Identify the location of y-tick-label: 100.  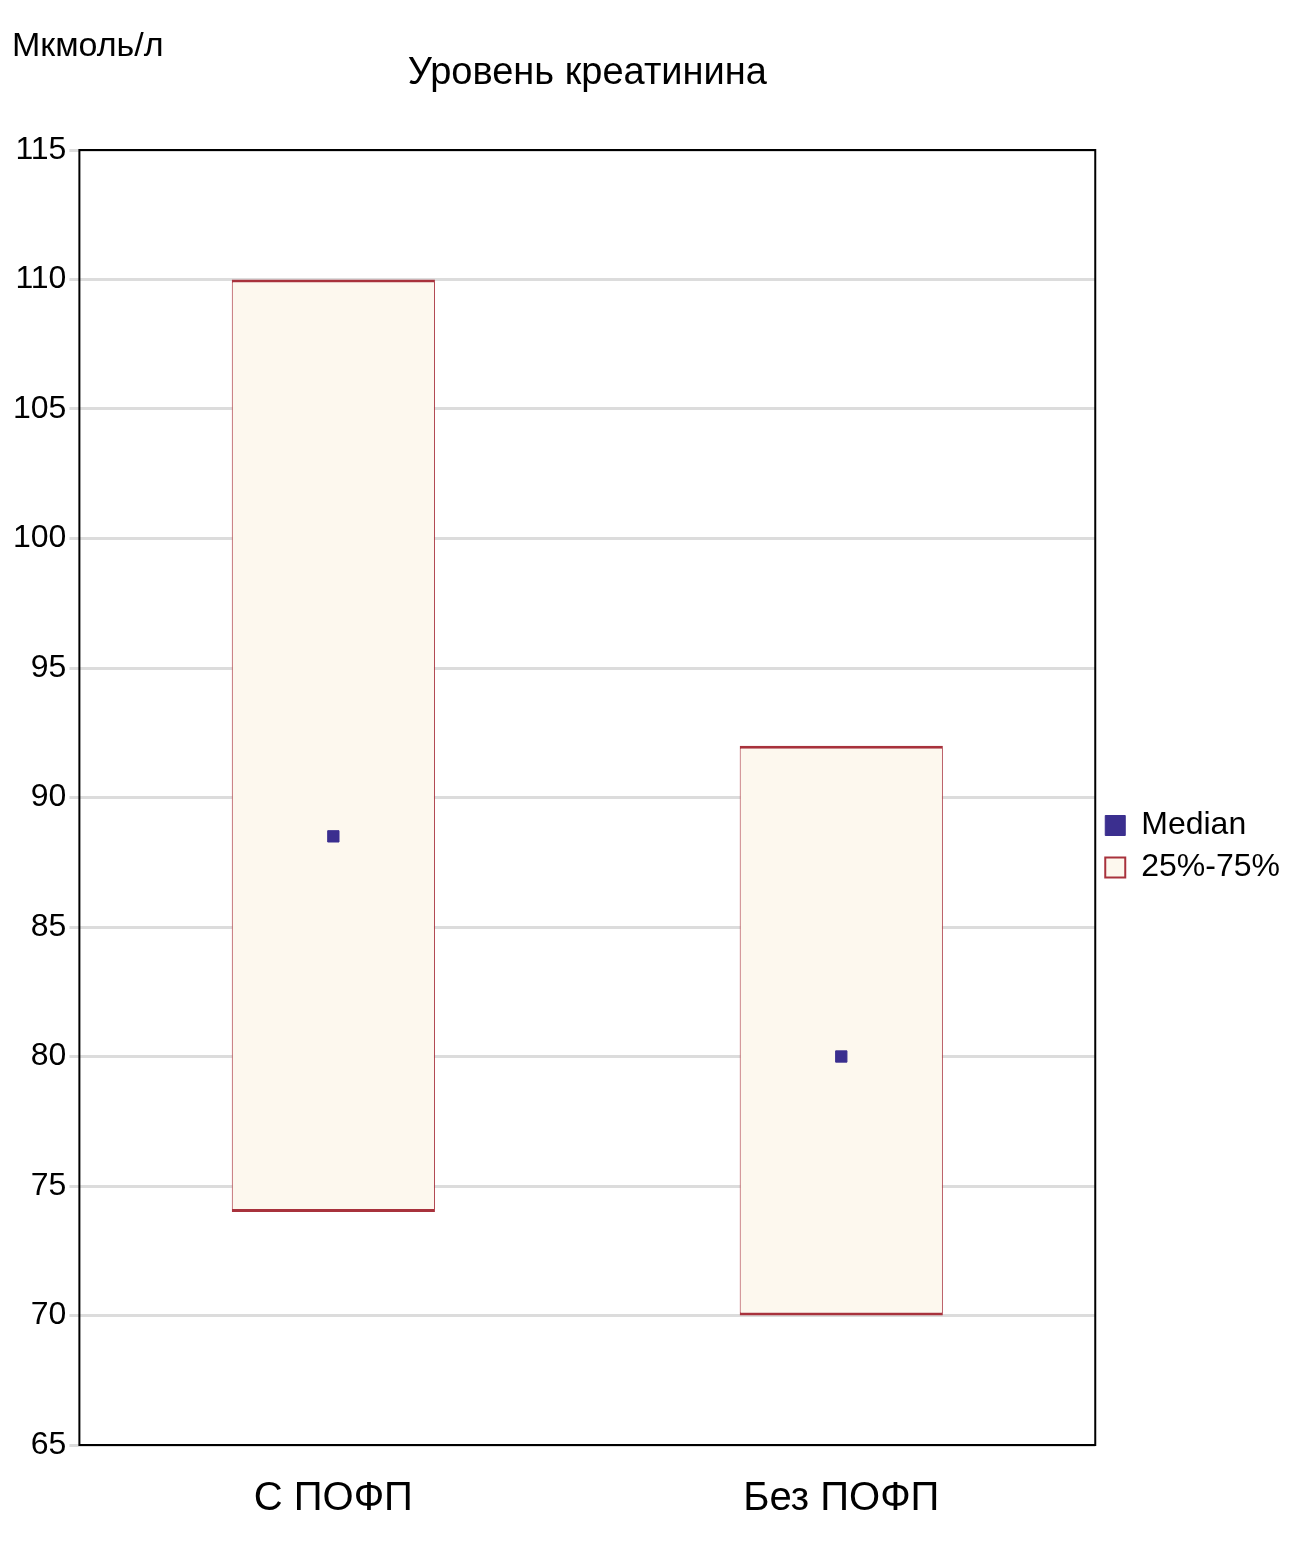
(40, 536).